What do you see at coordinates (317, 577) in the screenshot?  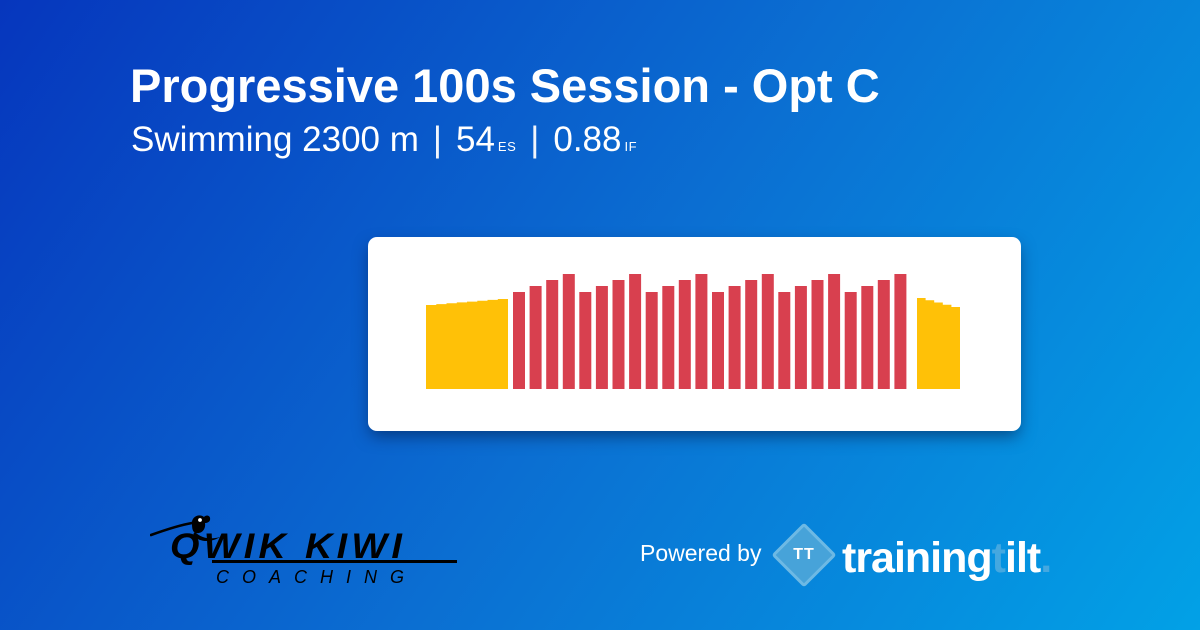 I see `brand-tagline: COACHING` at bounding box center [317, 577].